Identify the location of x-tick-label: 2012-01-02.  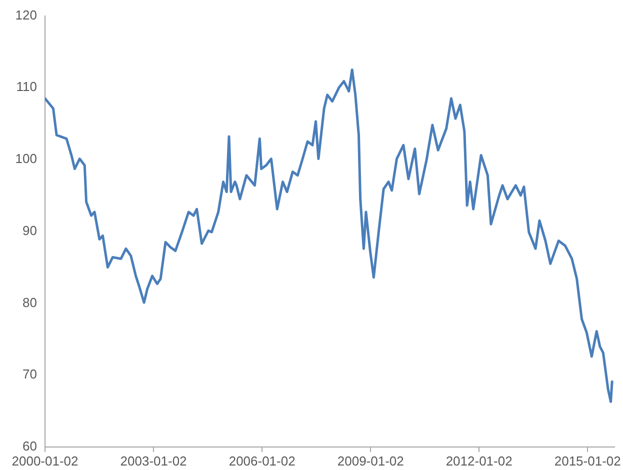
(479, 460).